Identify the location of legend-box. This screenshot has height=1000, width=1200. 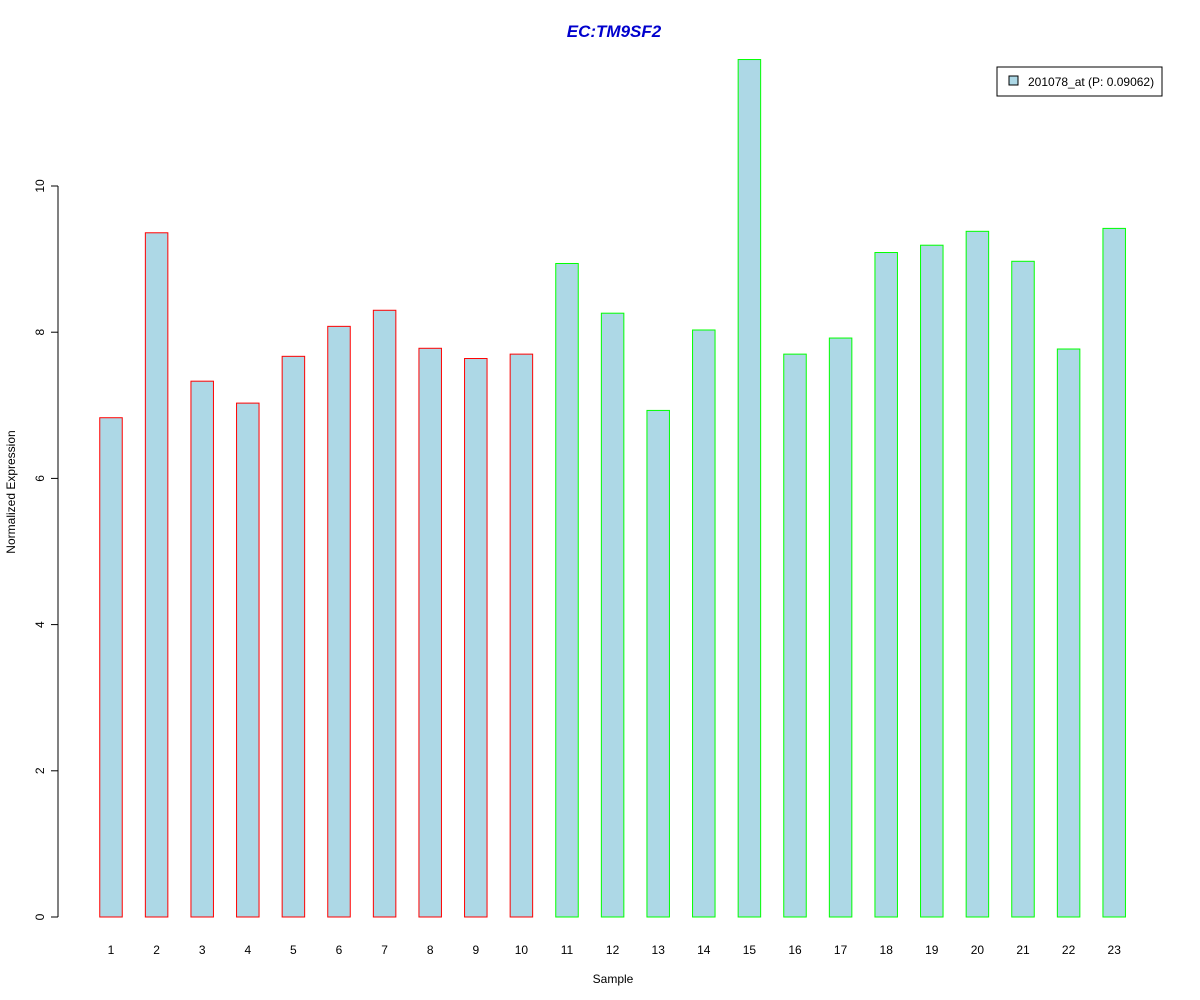
(1079, 81).